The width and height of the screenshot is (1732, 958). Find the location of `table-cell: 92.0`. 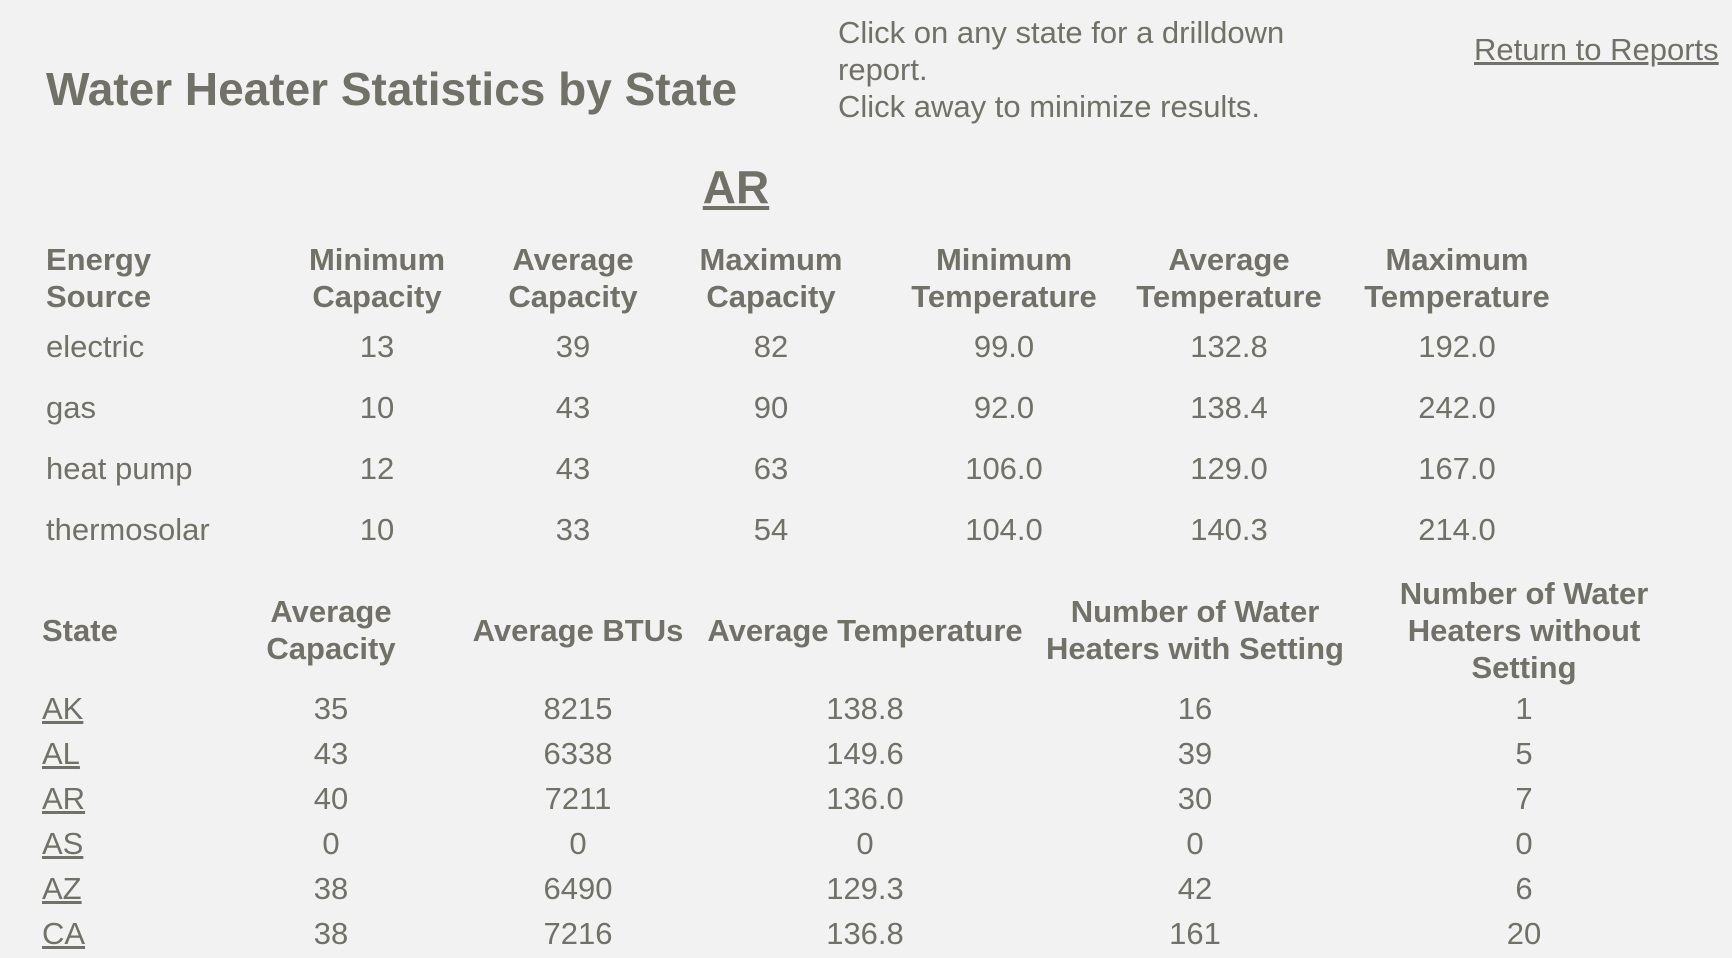

table-cell: 92.0 is located at coordinates (1004, 407).